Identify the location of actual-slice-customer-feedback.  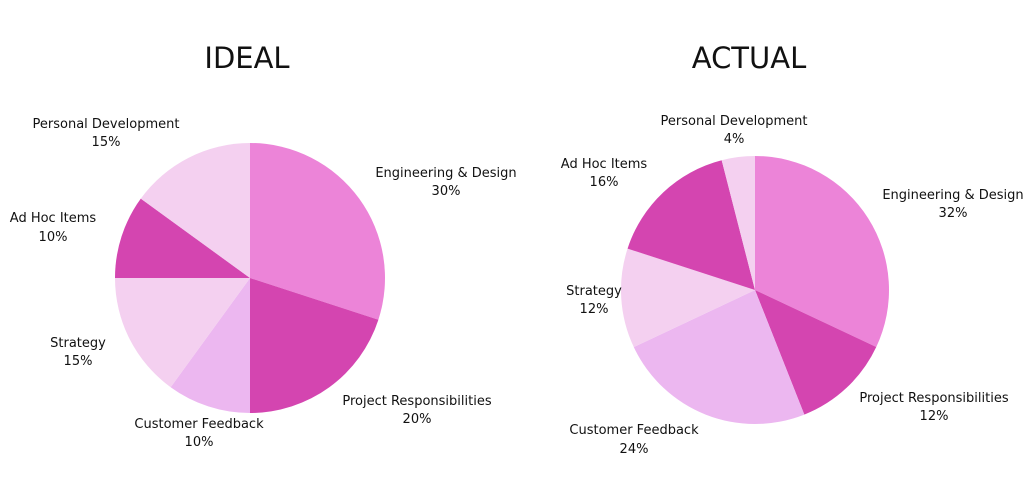
(719, 357).